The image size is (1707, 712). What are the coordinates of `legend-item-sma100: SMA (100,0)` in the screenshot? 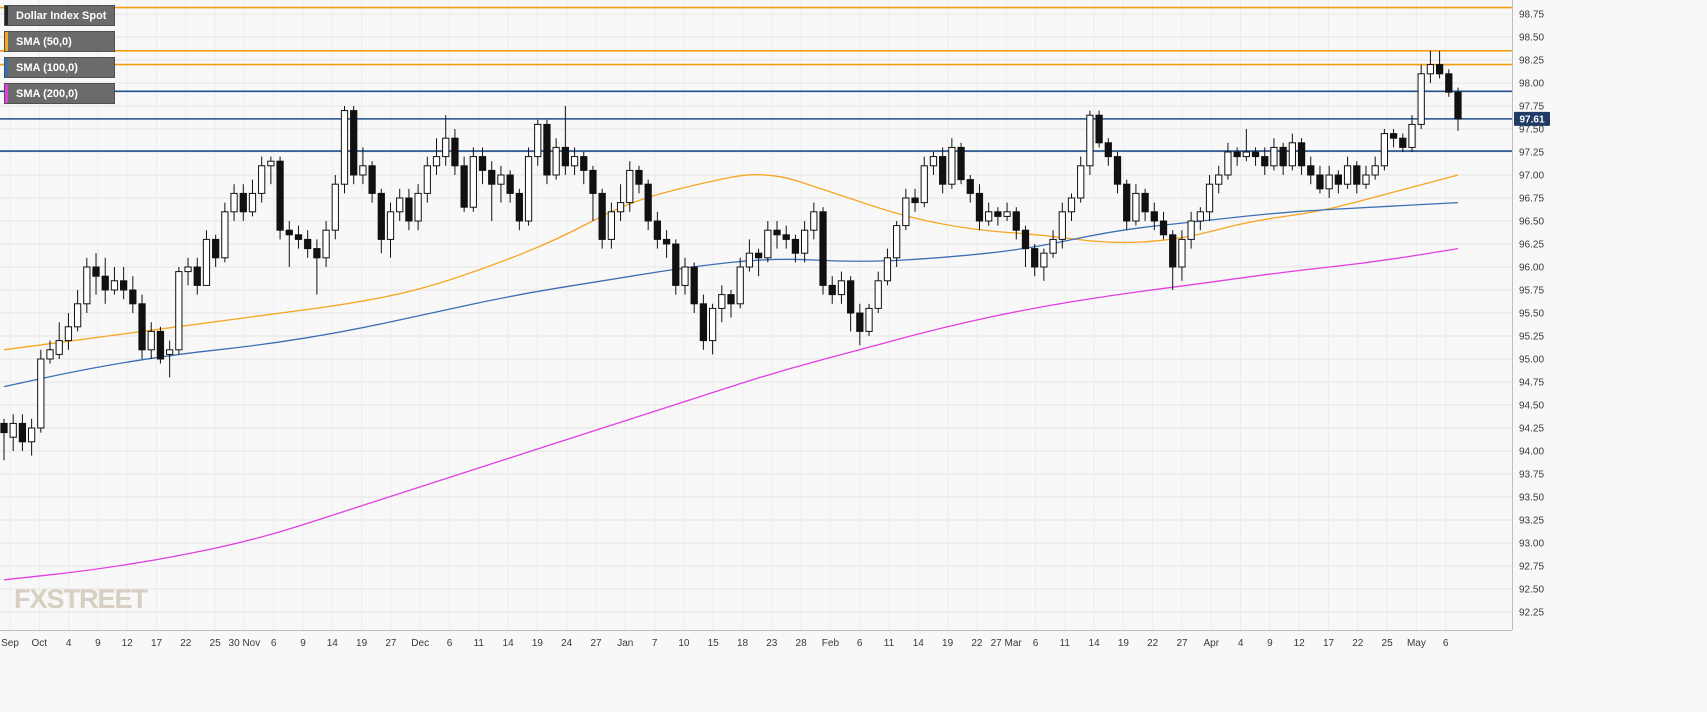 It's located at (60, 67).